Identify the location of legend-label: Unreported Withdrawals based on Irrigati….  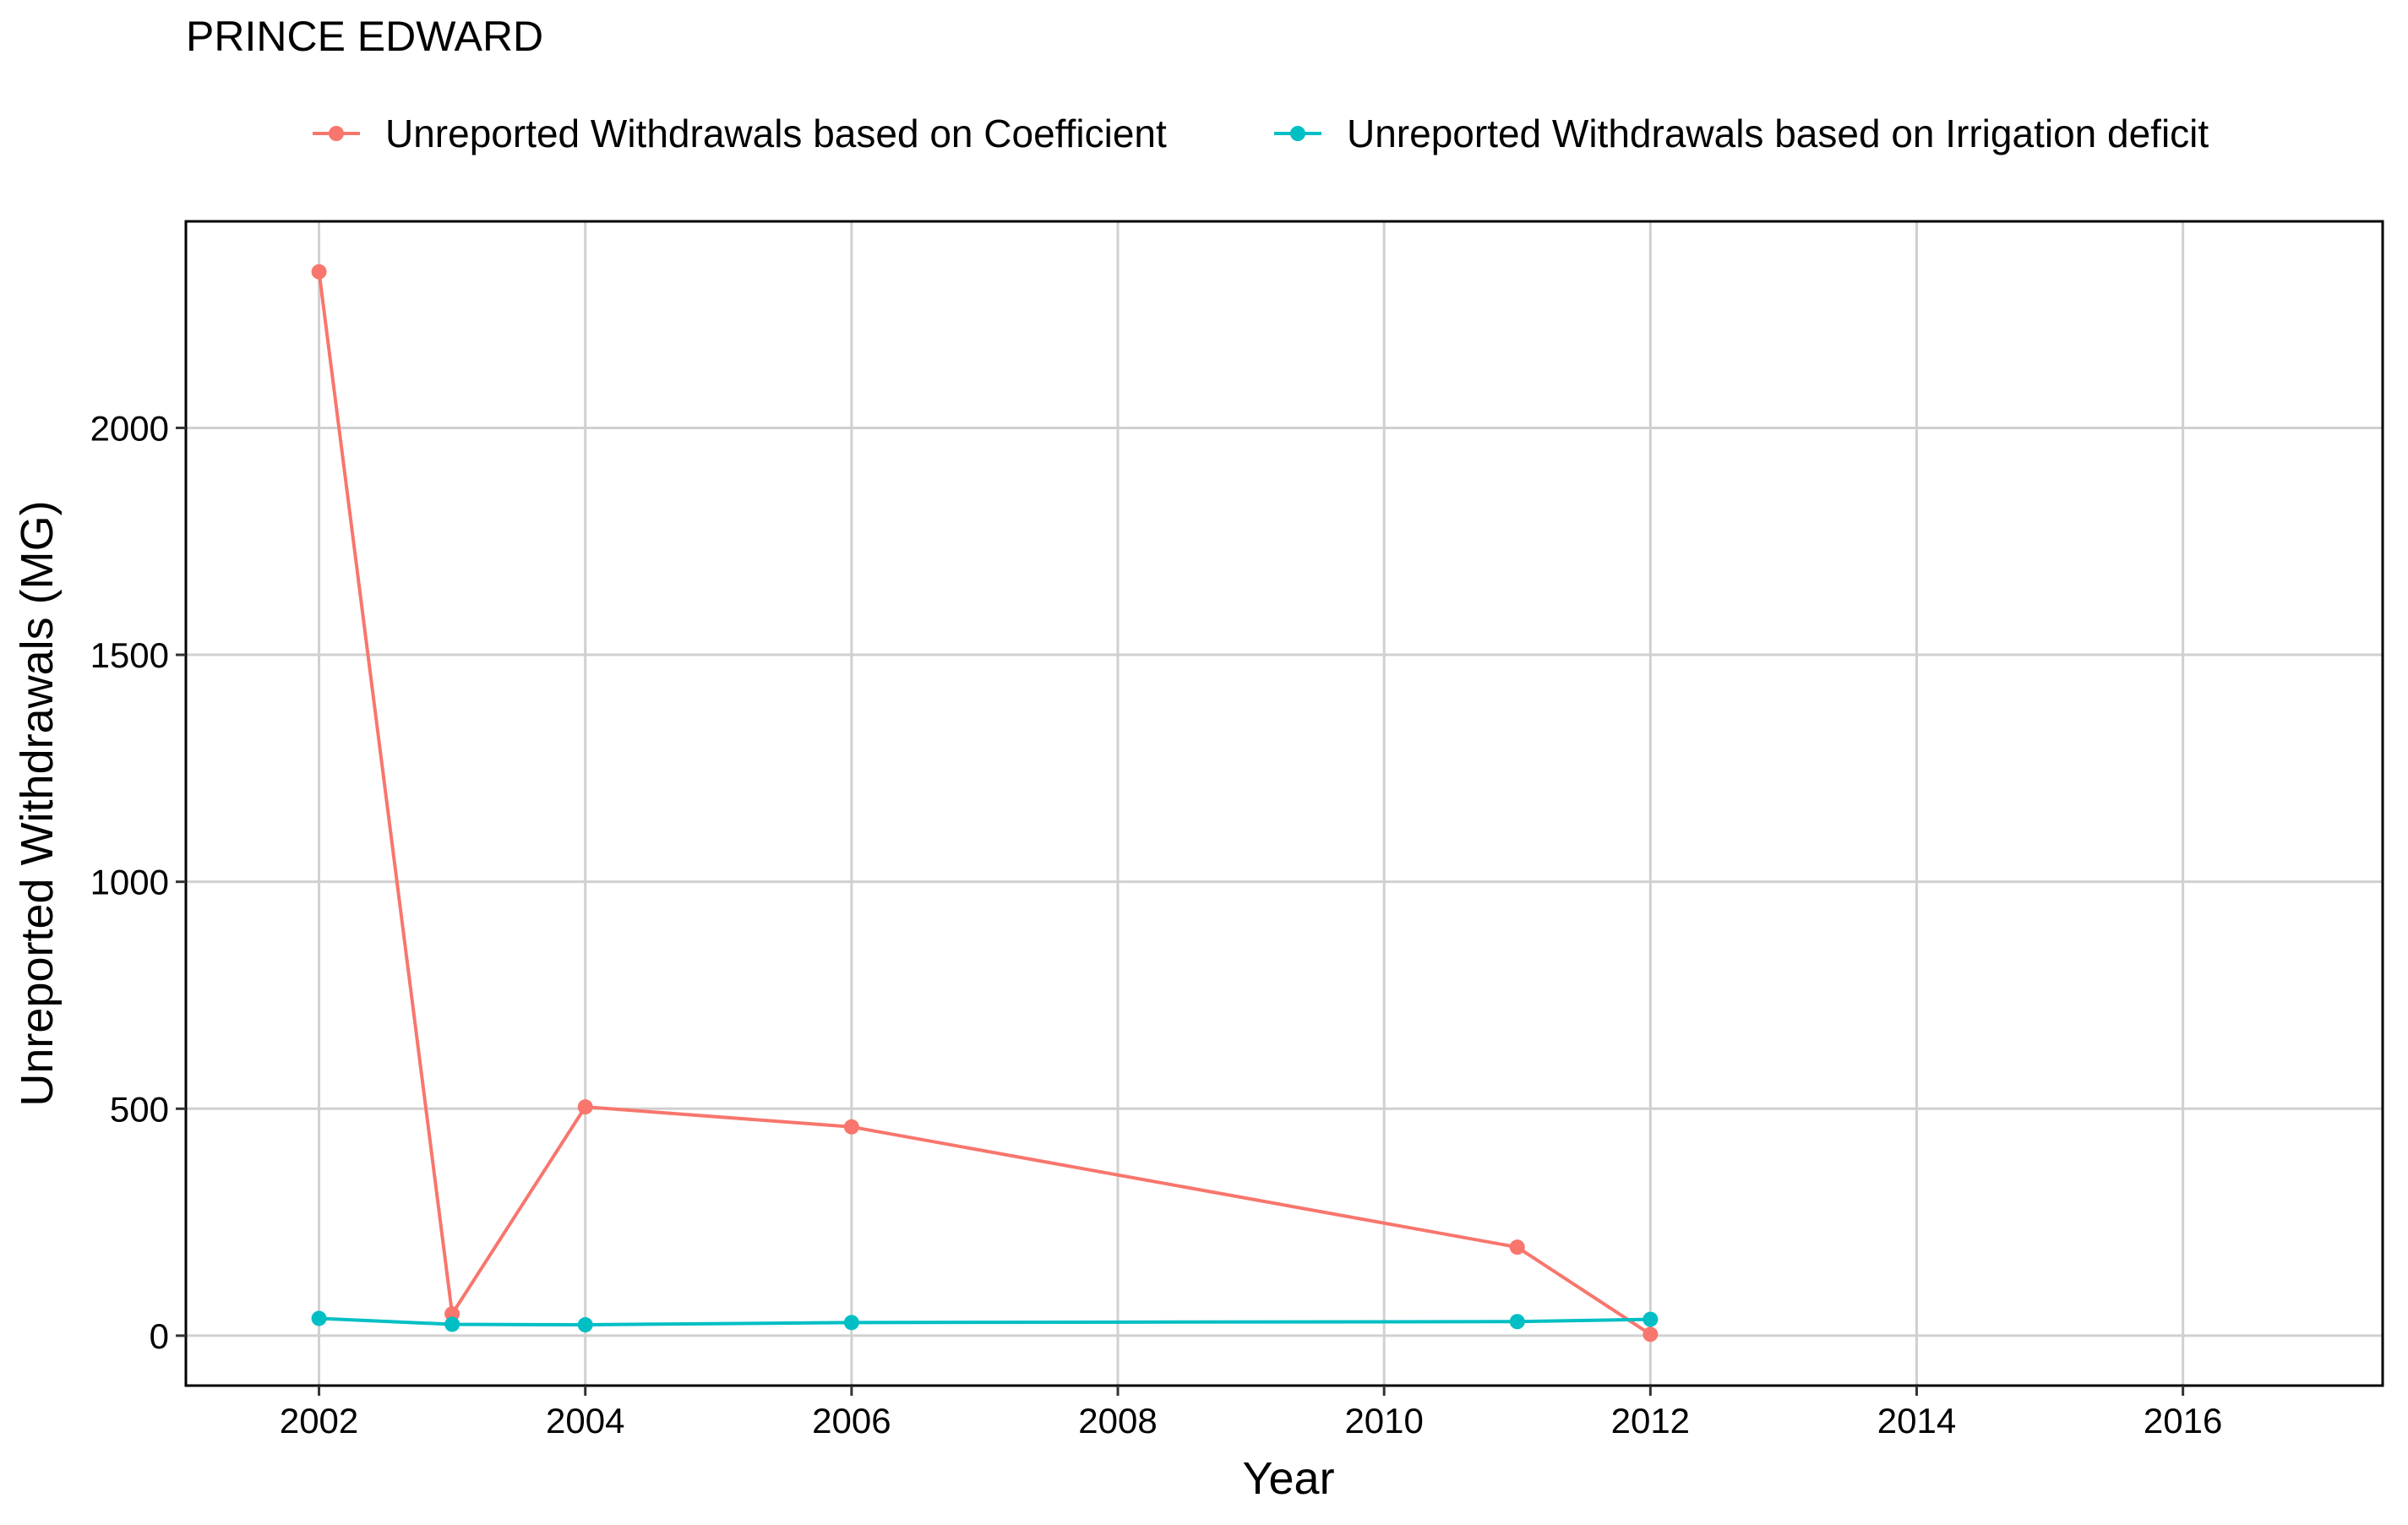
(1778, 133).